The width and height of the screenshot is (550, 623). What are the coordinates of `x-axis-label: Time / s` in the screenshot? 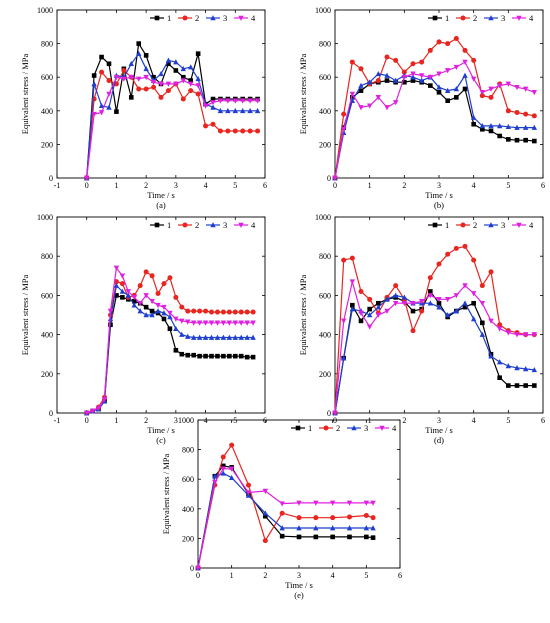 It's located at (439, 195).